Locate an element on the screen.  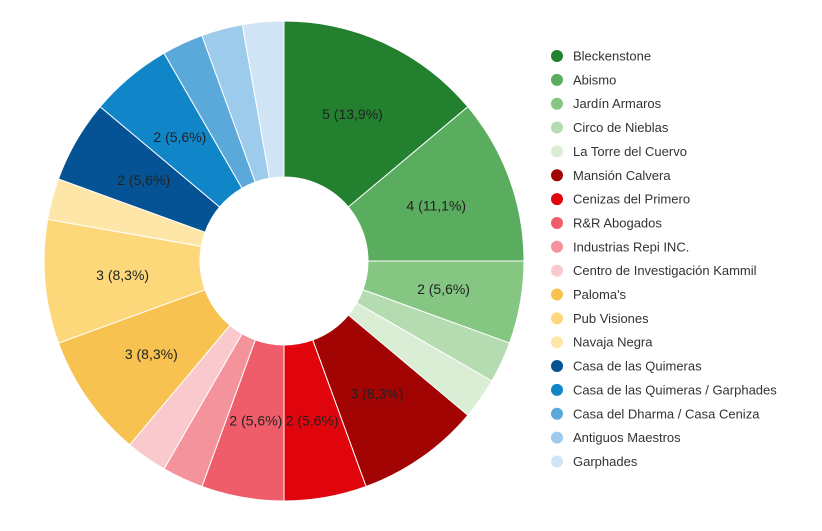
legend-label-13: Casa de las Quimeras is located at coordinates (637, 366).